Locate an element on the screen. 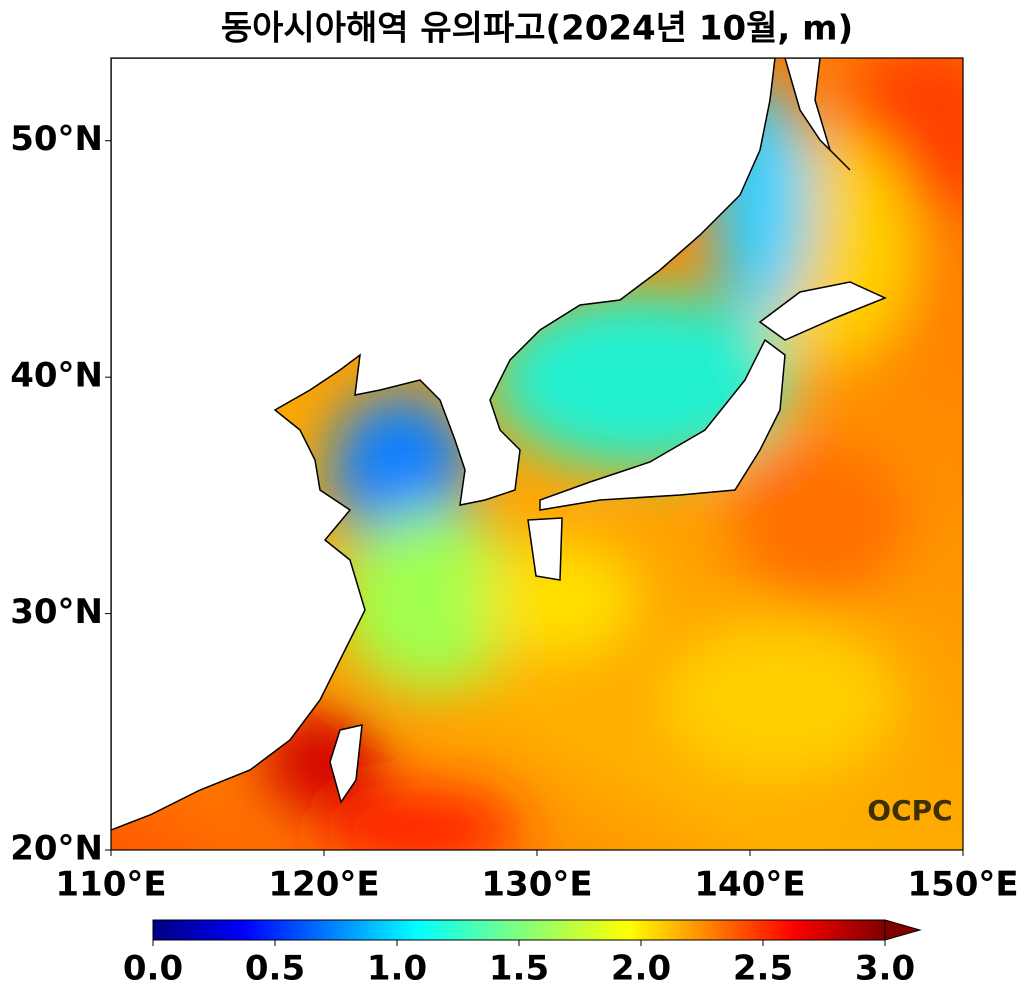  x-tick-label: 150°E is located at coordinates (962, 885).